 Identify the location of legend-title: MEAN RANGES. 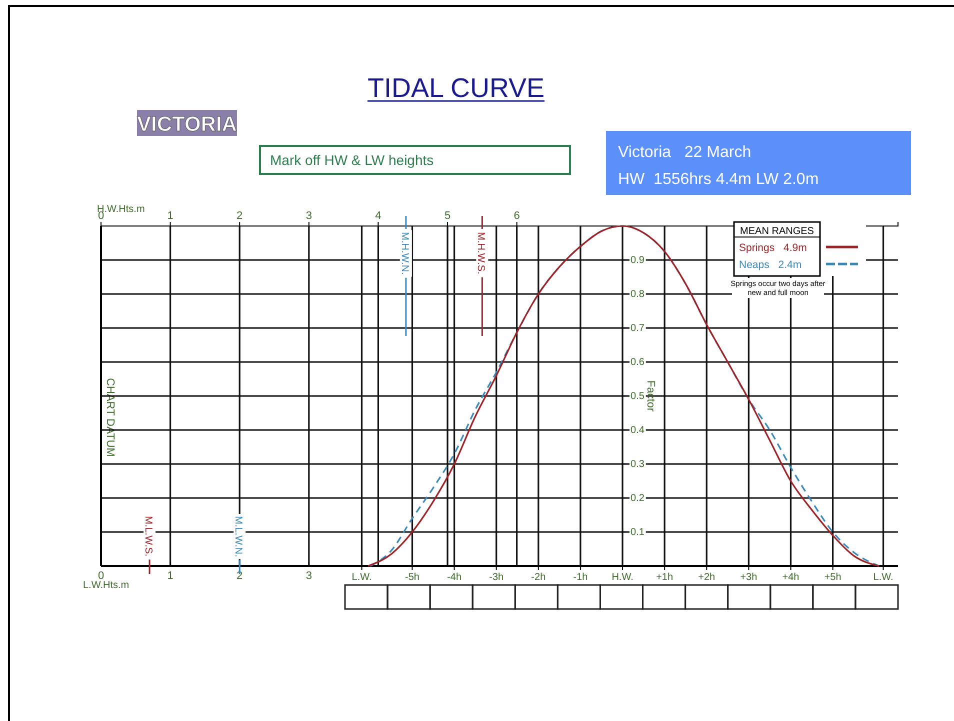
(777, 231).